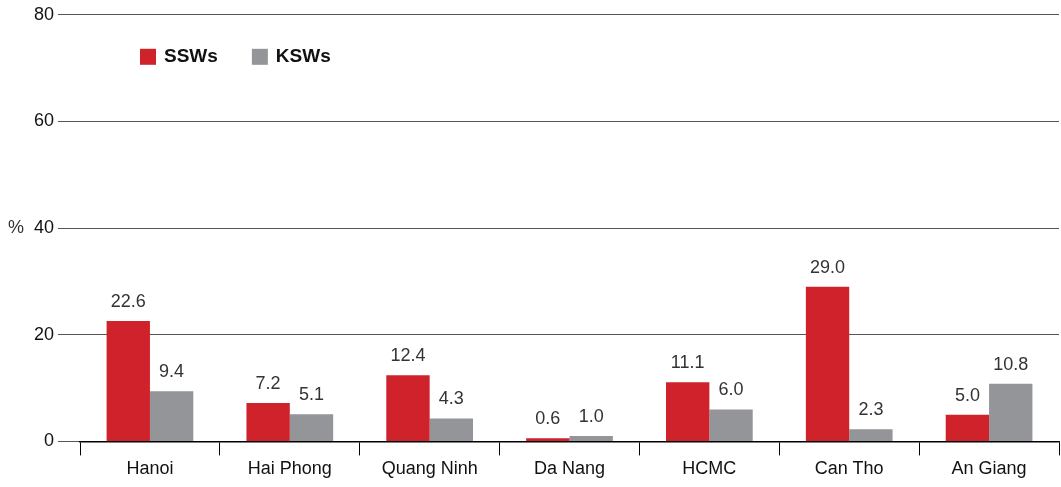 The width and height of the screenshot is (1061, 487). I want to click on data-label: 0.6, so click(548, 418).